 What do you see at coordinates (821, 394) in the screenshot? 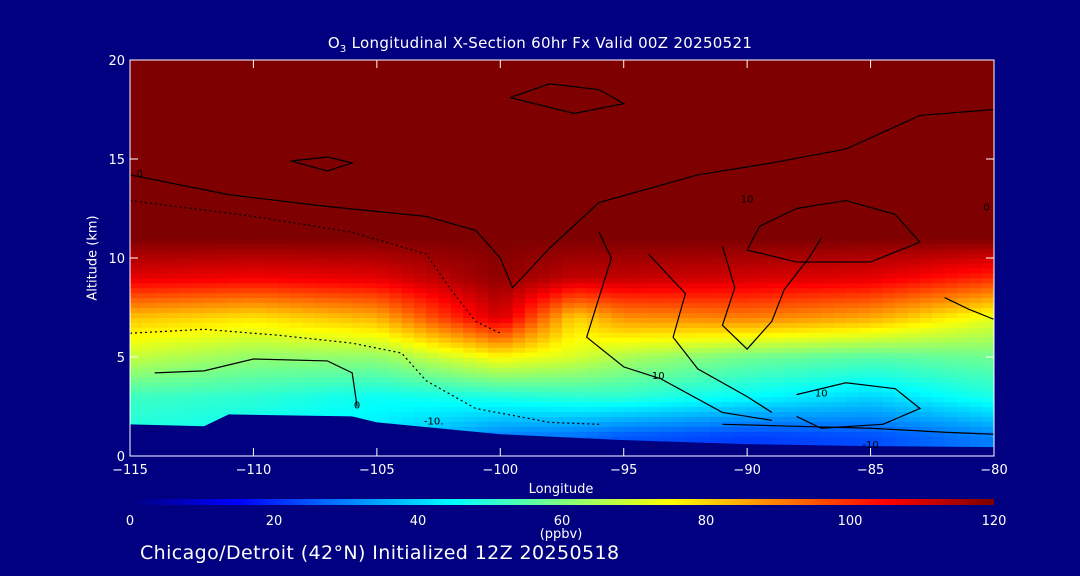
I see `contour-label: 10` at bounding box center [821, 394].